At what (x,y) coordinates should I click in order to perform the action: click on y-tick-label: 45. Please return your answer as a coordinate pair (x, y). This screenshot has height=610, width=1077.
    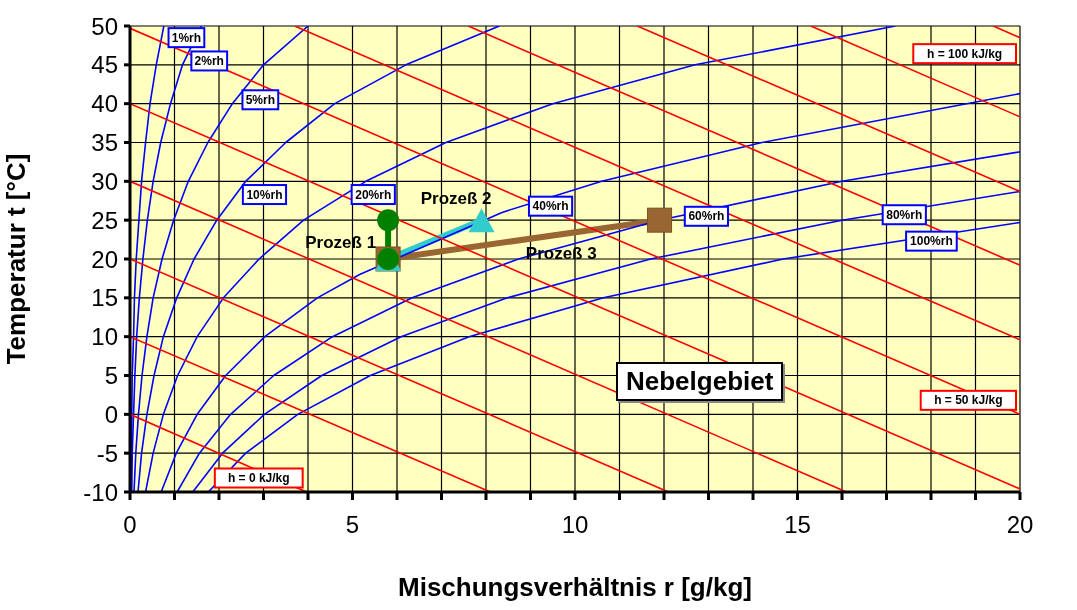
    Looking at the image, I should click on (104, 65).